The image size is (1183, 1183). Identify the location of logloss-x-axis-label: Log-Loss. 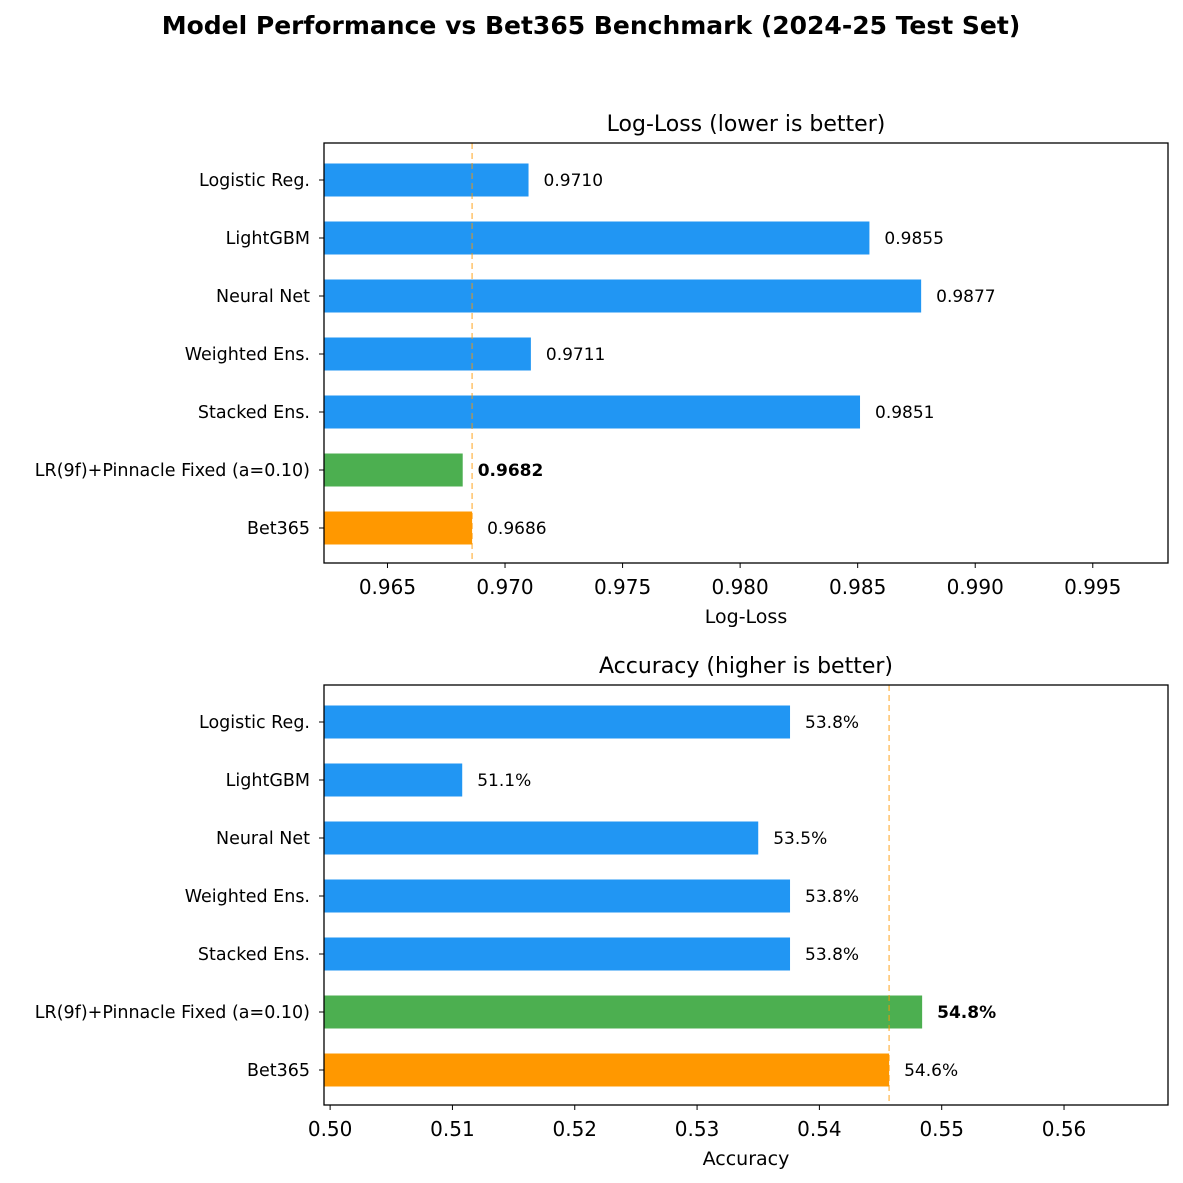
(746, 617).